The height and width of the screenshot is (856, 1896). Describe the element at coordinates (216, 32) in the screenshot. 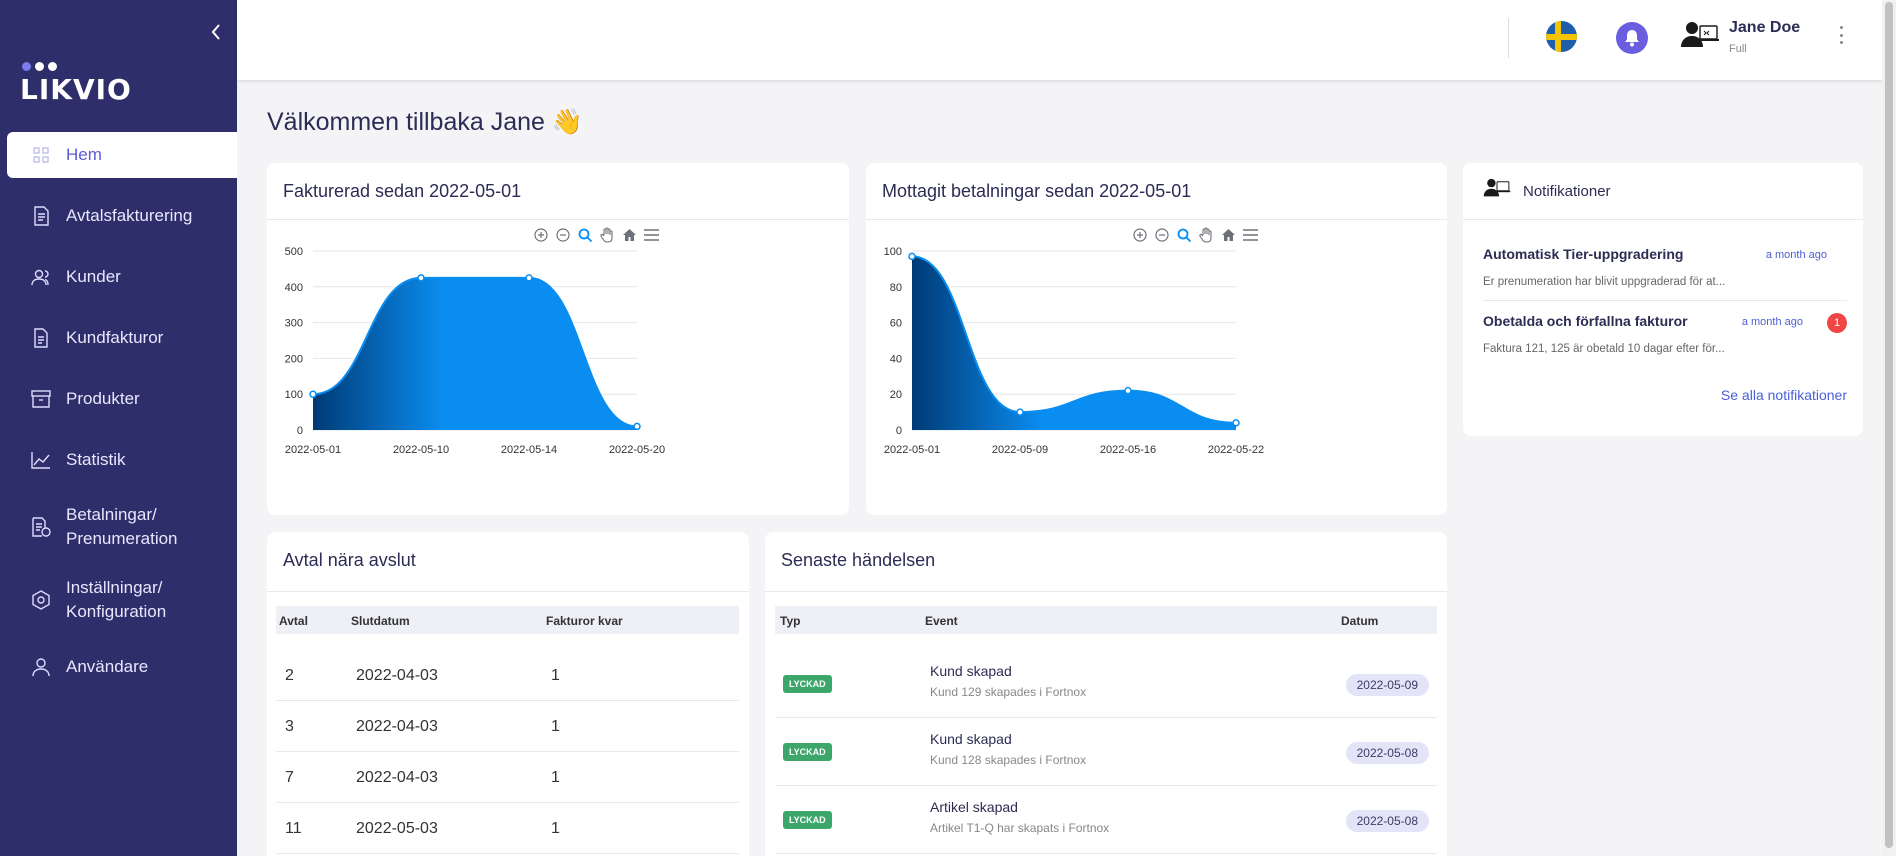

I see `collapse-sidebar-icon` at that location.